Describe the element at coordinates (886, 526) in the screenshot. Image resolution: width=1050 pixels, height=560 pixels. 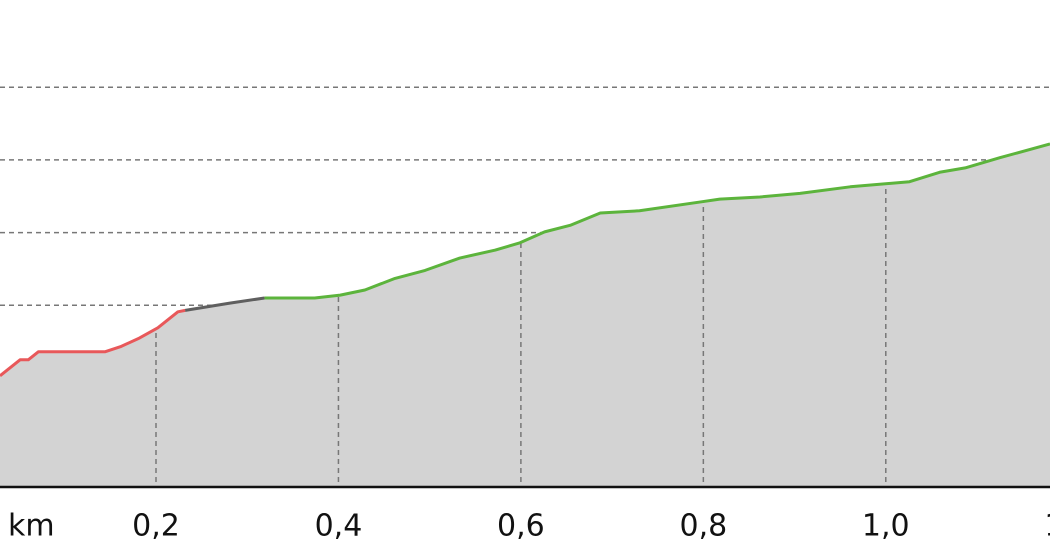
I see `x-tick-label: 1,0` at that location.